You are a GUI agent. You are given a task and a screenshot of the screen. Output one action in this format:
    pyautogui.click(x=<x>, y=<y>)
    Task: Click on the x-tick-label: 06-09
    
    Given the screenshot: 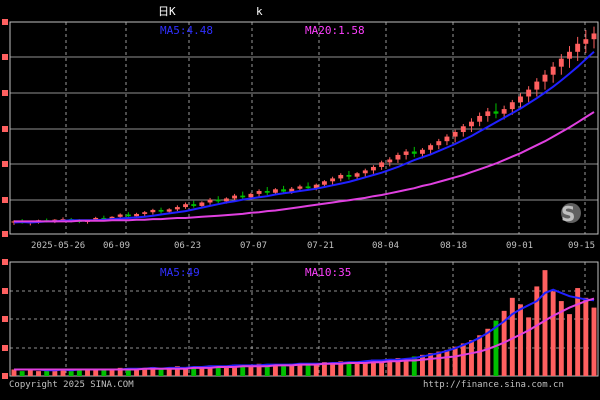 What is the action you would take?
    pyautogui.click(x=116, y=246)
    